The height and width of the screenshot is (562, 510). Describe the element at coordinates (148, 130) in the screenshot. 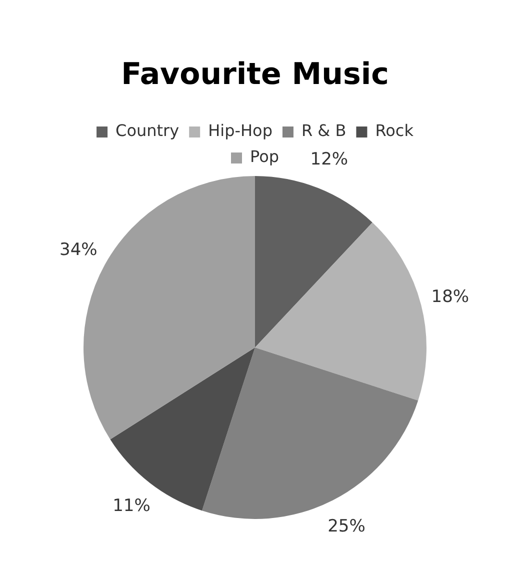

I see `legend-label: Country` at that location.